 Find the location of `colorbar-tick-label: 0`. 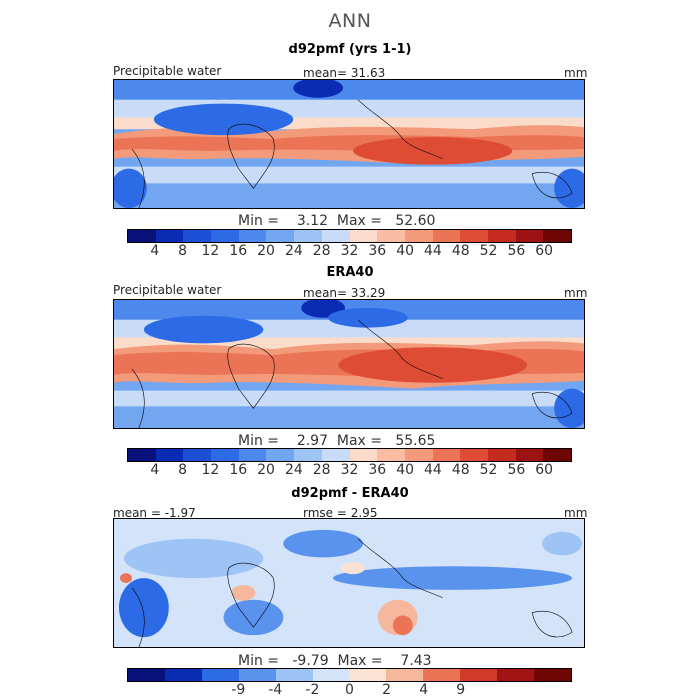

colorbar-tick-label: 0 is located at coordinates (349, 690).